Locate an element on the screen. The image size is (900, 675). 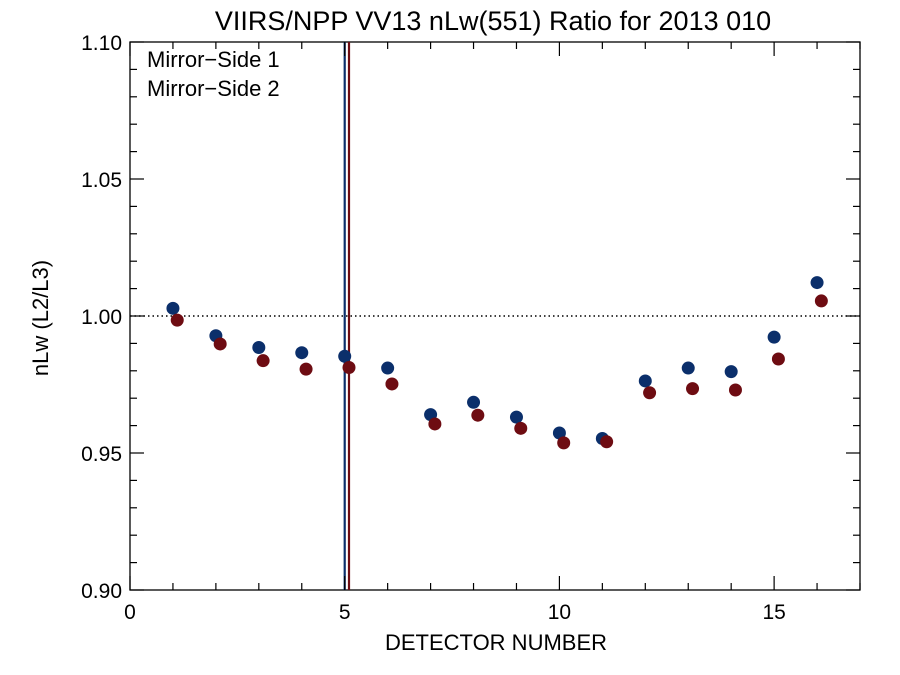
x-tick-label: 10 is located at coordinates (559, 612).